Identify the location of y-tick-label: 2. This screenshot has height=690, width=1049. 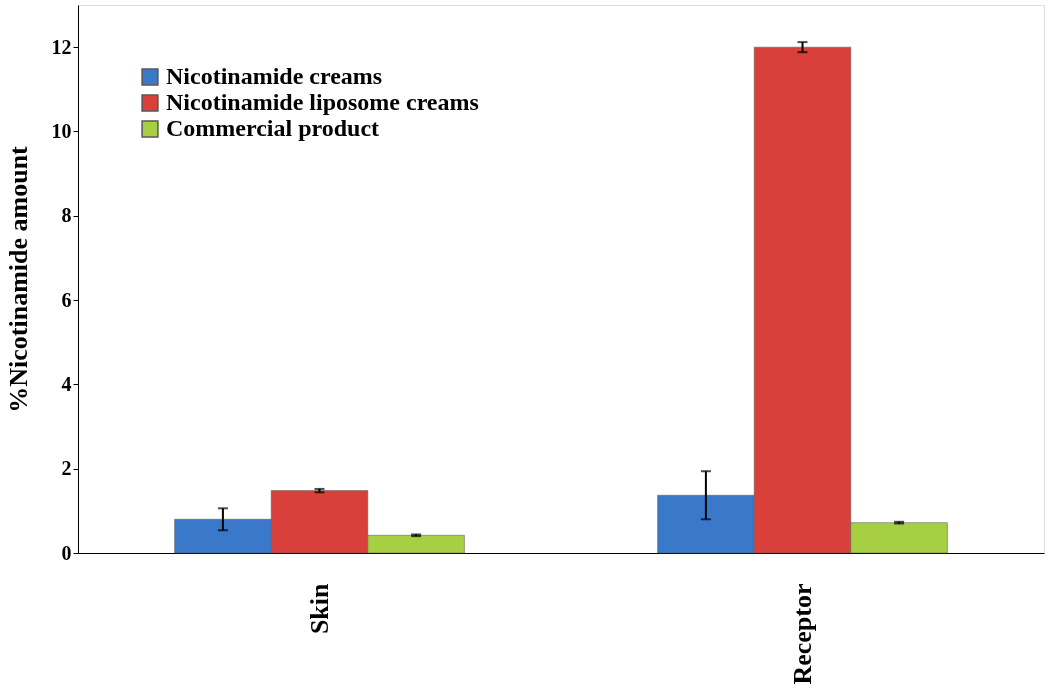
(66, 468).